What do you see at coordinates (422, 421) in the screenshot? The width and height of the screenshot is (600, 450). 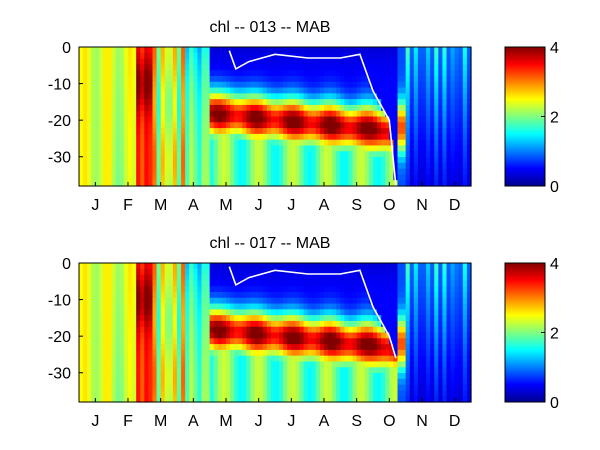 I see `x-tick-label: N` at bounding box center [422, 421].